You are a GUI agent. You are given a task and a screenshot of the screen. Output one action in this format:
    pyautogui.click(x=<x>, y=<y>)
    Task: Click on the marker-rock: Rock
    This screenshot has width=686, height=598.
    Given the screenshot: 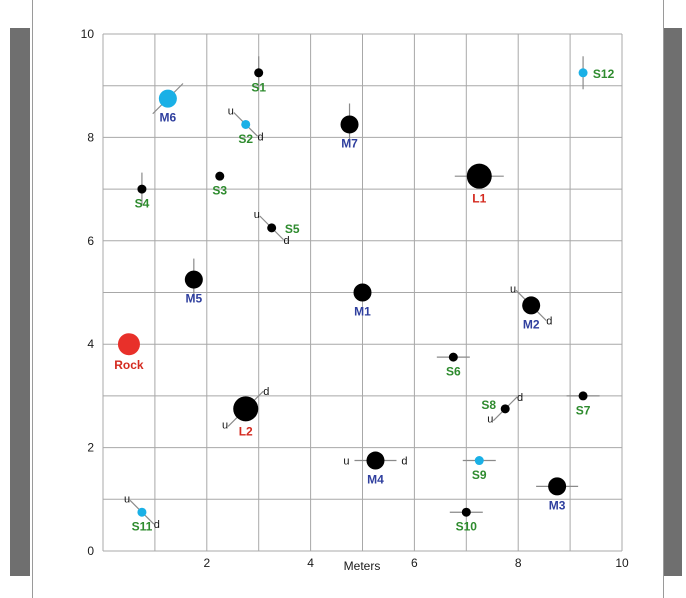 What is the action you would take?
    pyautogui.click(x=129, y=352)
    